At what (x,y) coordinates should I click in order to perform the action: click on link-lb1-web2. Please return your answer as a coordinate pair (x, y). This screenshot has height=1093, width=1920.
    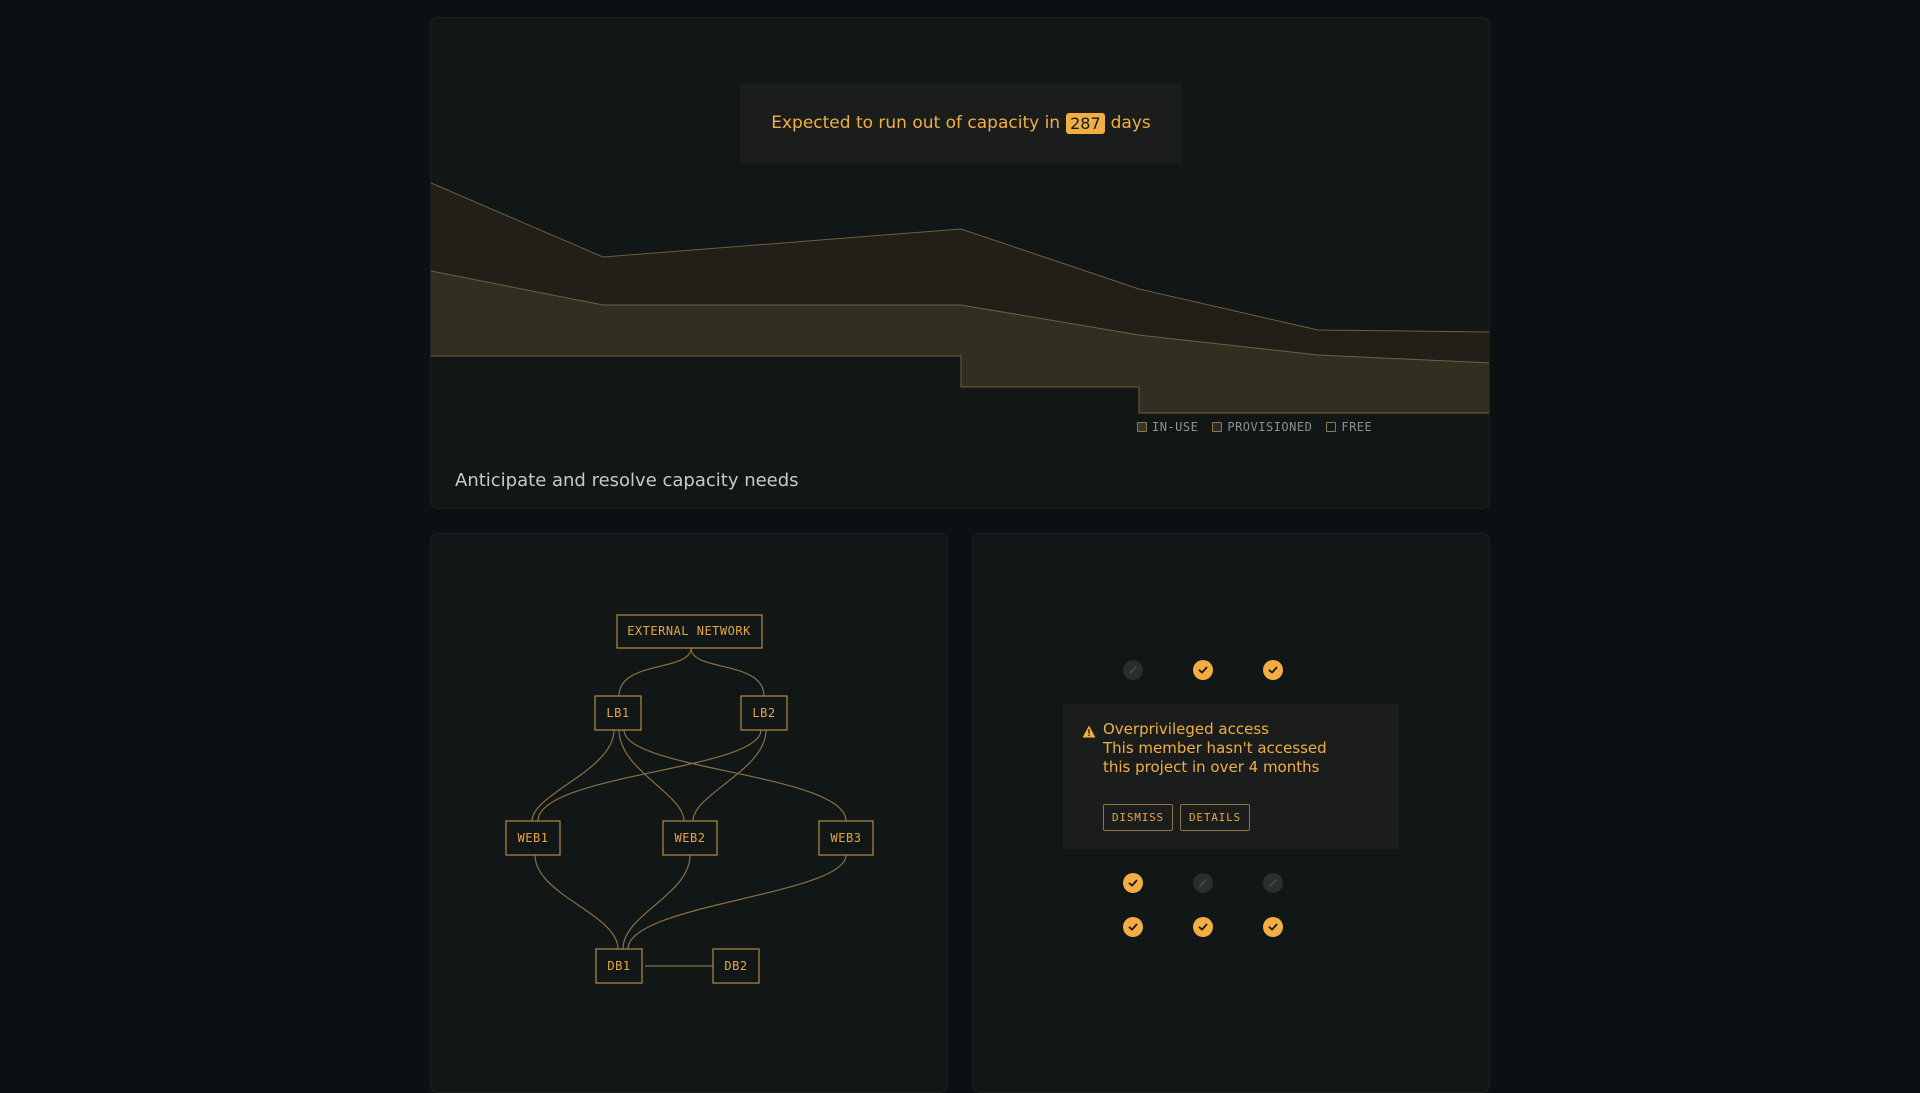
    Looking at the image, I should click on (651, 775).